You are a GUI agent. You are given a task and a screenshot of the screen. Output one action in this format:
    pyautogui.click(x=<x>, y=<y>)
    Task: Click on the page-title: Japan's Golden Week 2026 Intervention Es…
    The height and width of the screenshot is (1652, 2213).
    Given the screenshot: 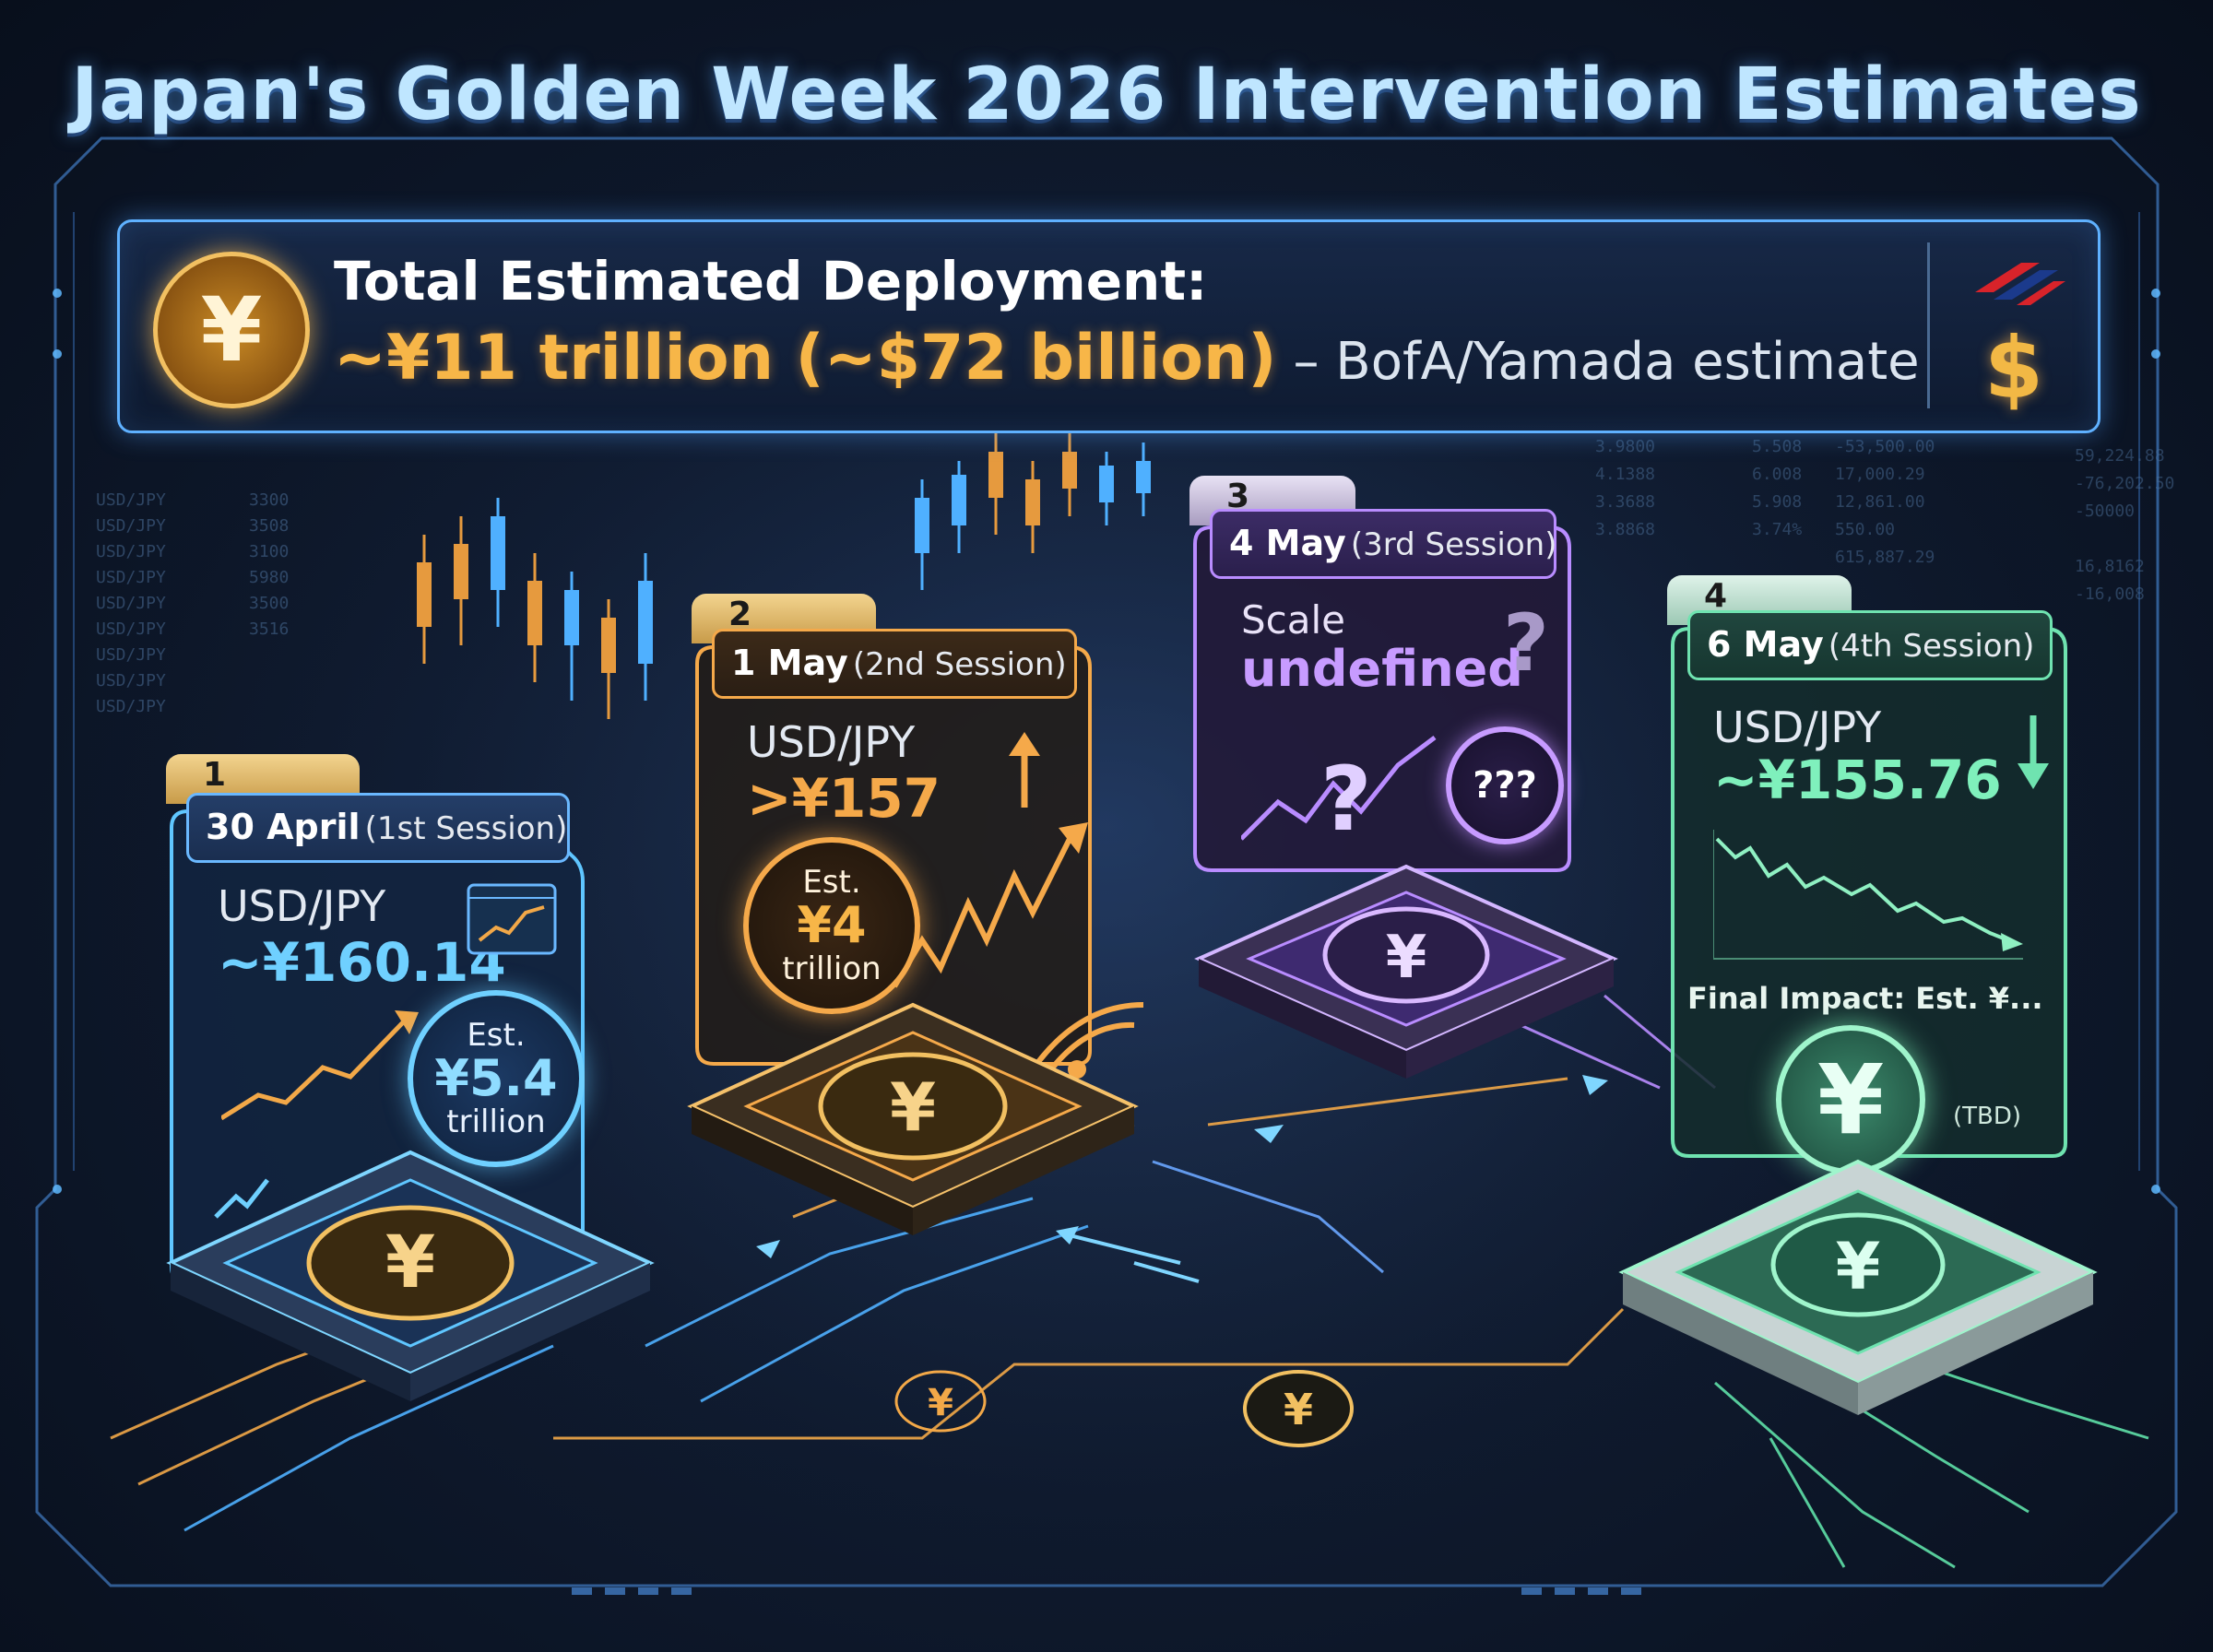 What is the action you would take?
    pyautogui.click(x=1106, y=94)
    